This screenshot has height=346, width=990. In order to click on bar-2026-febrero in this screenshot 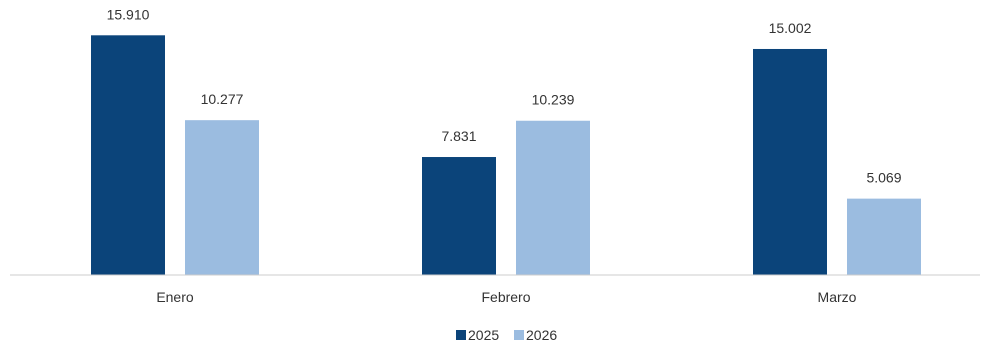, I will do `click(553, 197)`.